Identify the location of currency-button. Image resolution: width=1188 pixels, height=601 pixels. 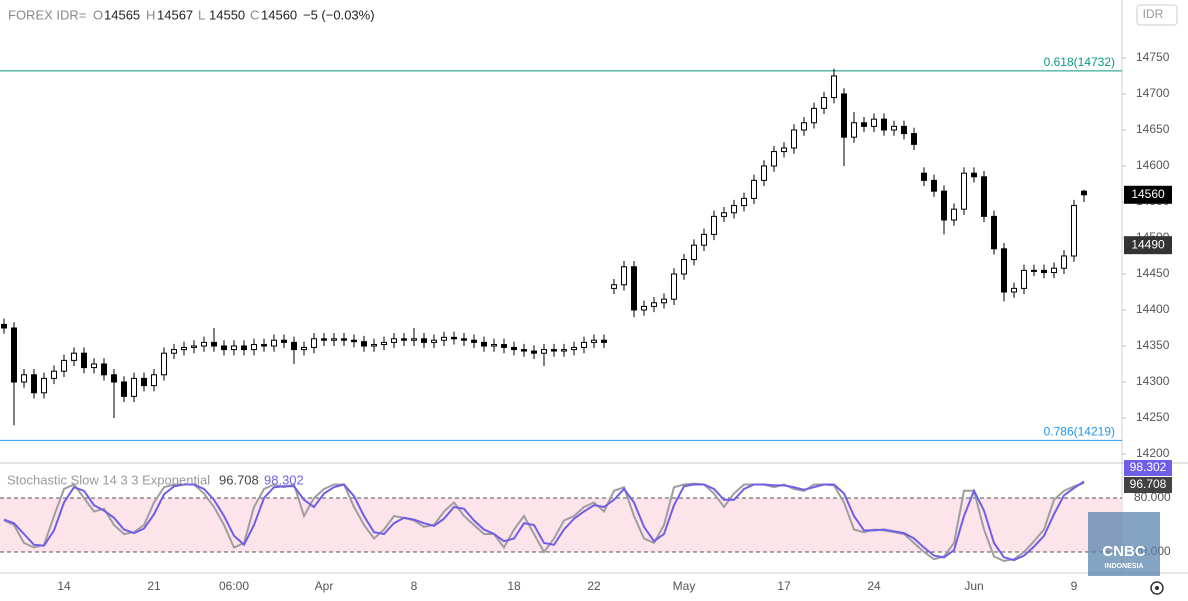
(1157, 15).